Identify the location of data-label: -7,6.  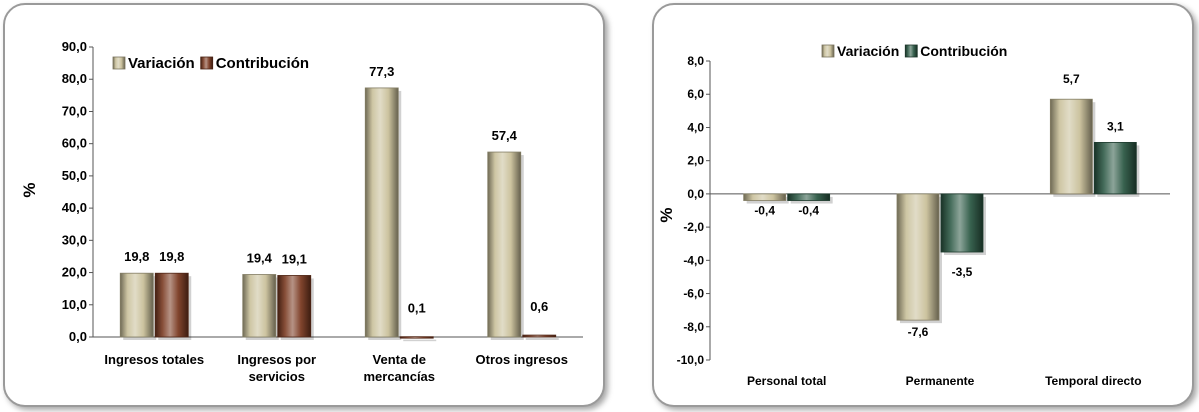
(918, 332).